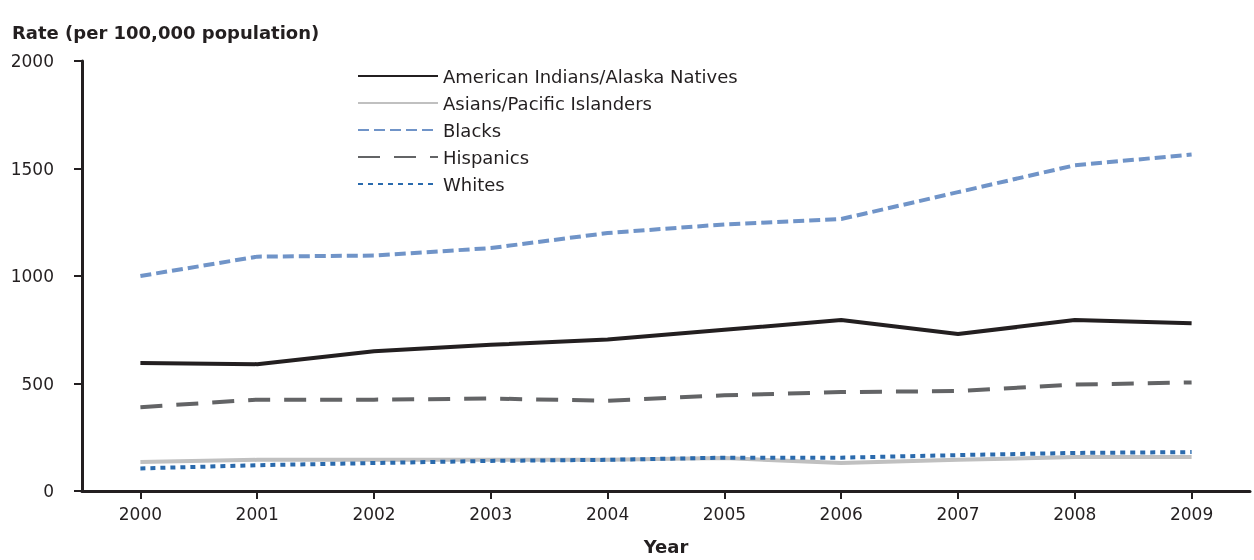  I want to click on y-tick-label: 2000, so click(32, 61).